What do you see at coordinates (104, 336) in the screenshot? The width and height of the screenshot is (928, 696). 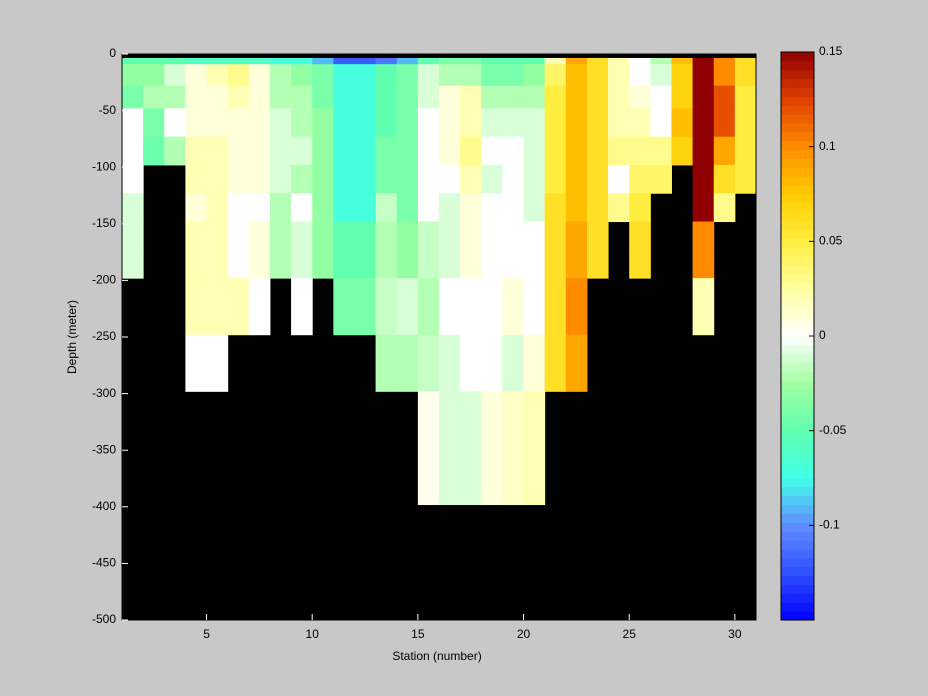 I see `y-tick-label: -250` at bounding box center [104, 336].